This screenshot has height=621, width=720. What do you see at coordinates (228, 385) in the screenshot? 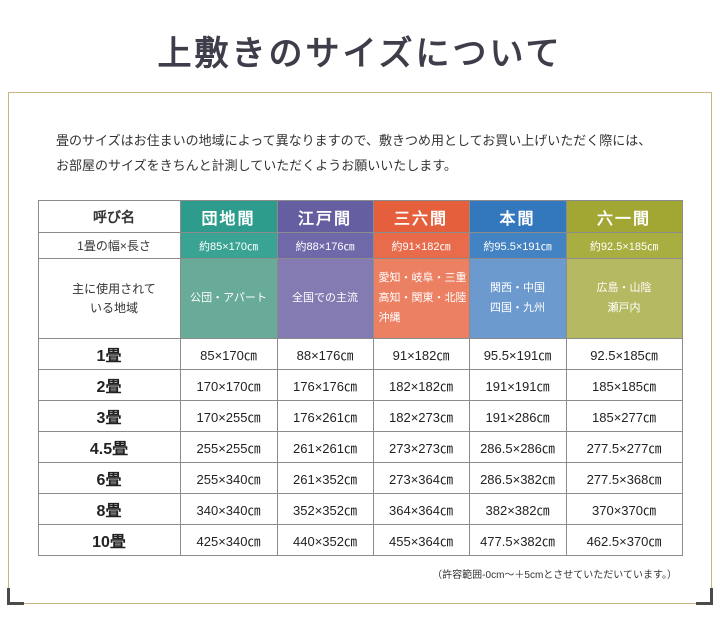
I see `size-value-cell: 170×170㎝` at bounding box center [228, 385].